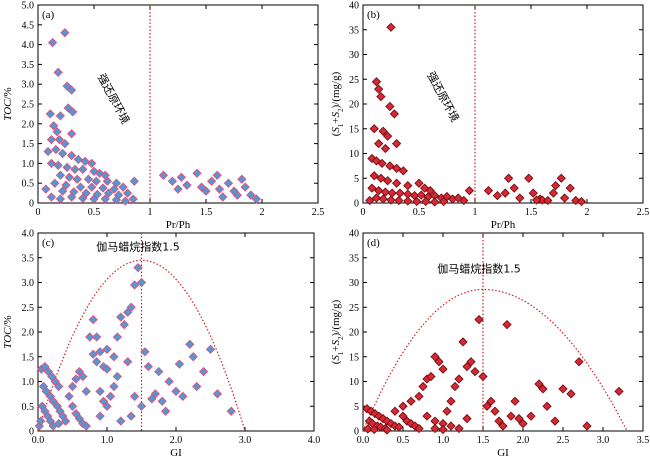 This screenshot has width=650, height=460. What do you see at coordinates (354, 6) in the screenshot?
I see `y-tick-label: 40` at bounding box center [354, 6].